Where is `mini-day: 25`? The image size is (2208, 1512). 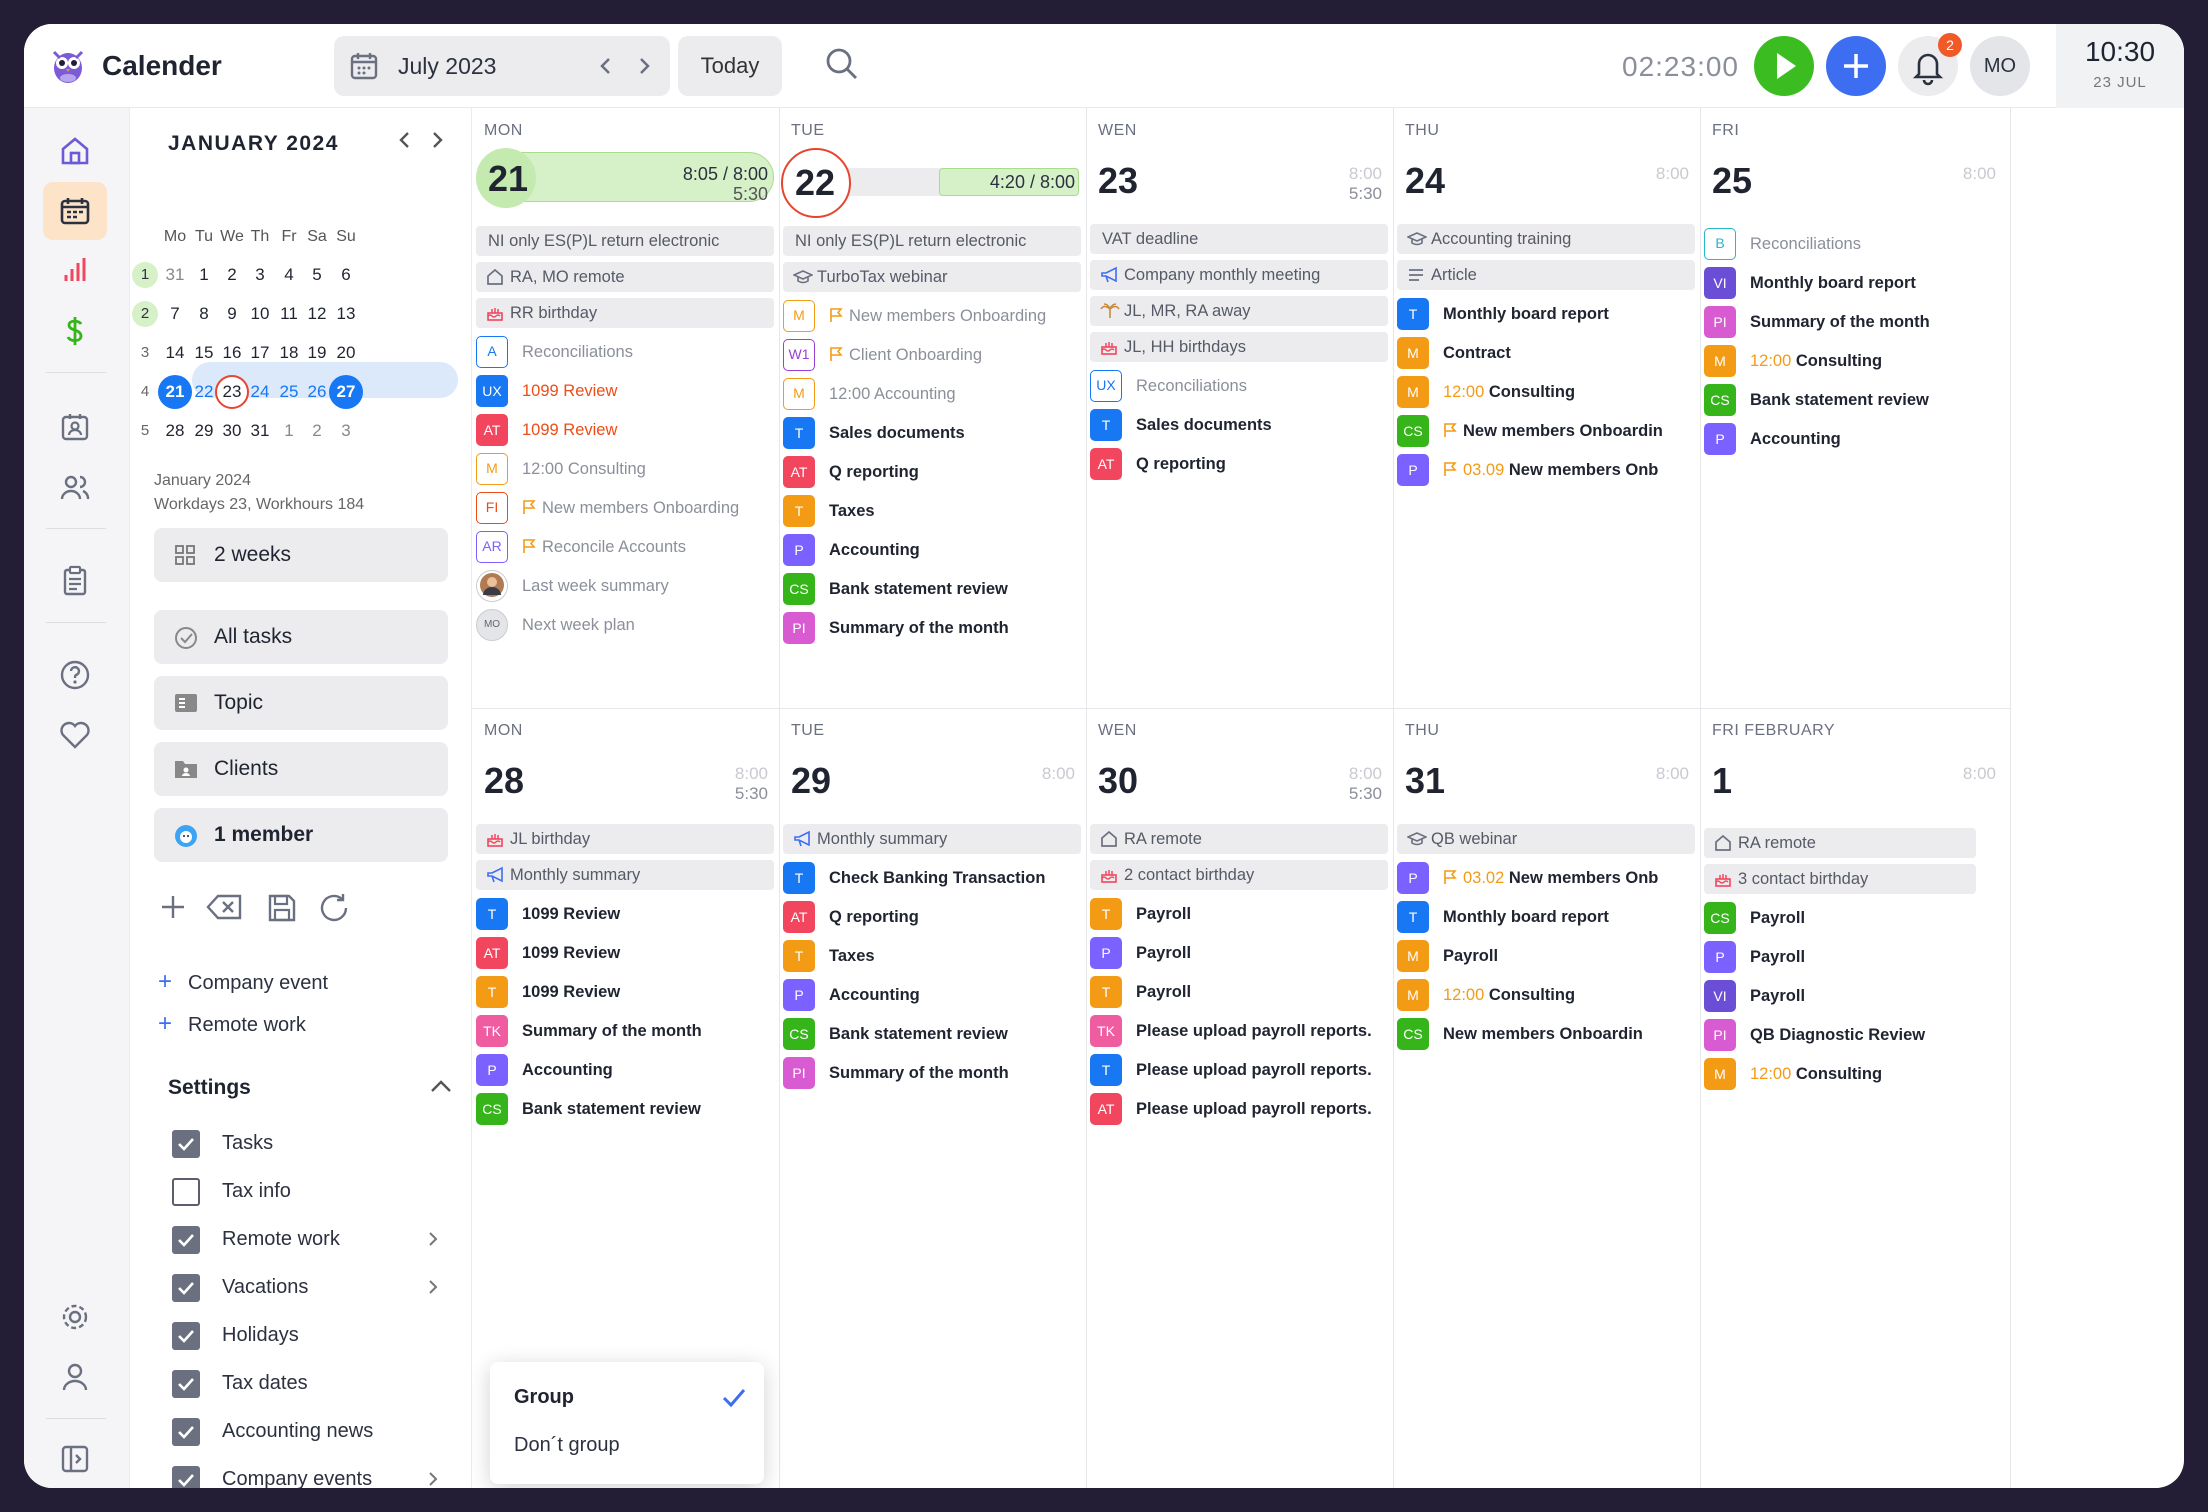
mini-day: 25 is located at coordinates (289, 391).